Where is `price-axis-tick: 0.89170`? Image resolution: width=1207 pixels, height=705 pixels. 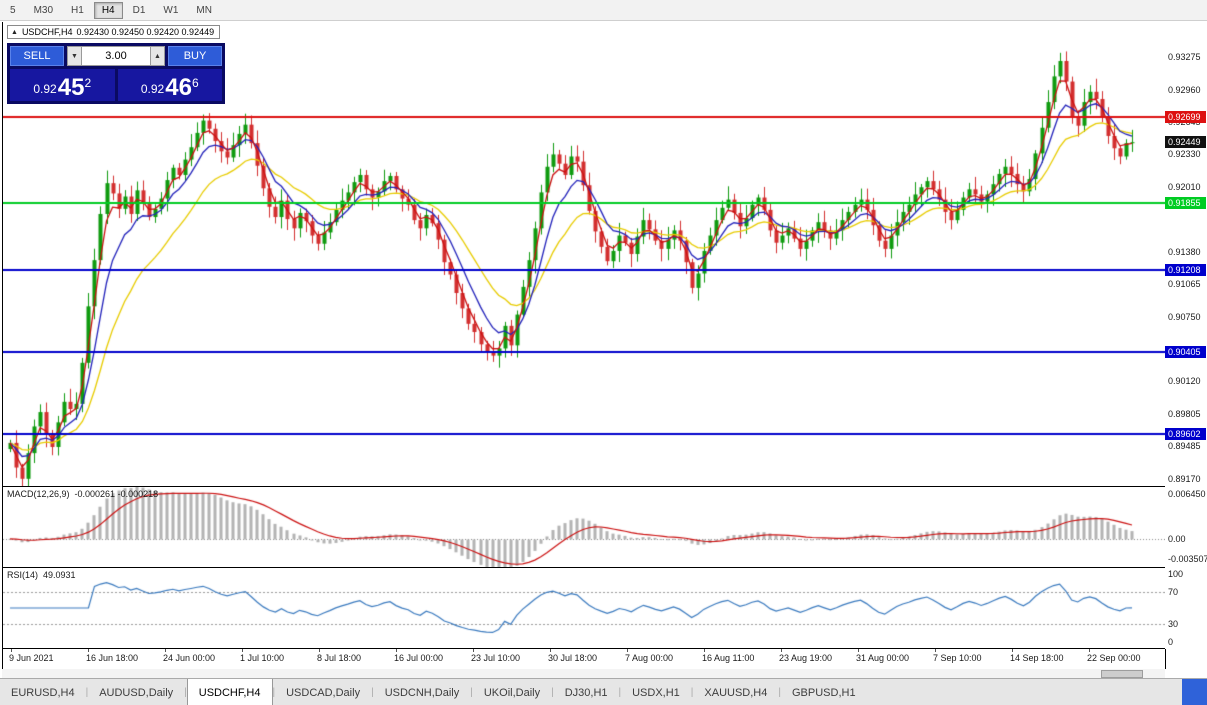 price-axis-tick: 0.89170 is located at coordinates (1184, 478).